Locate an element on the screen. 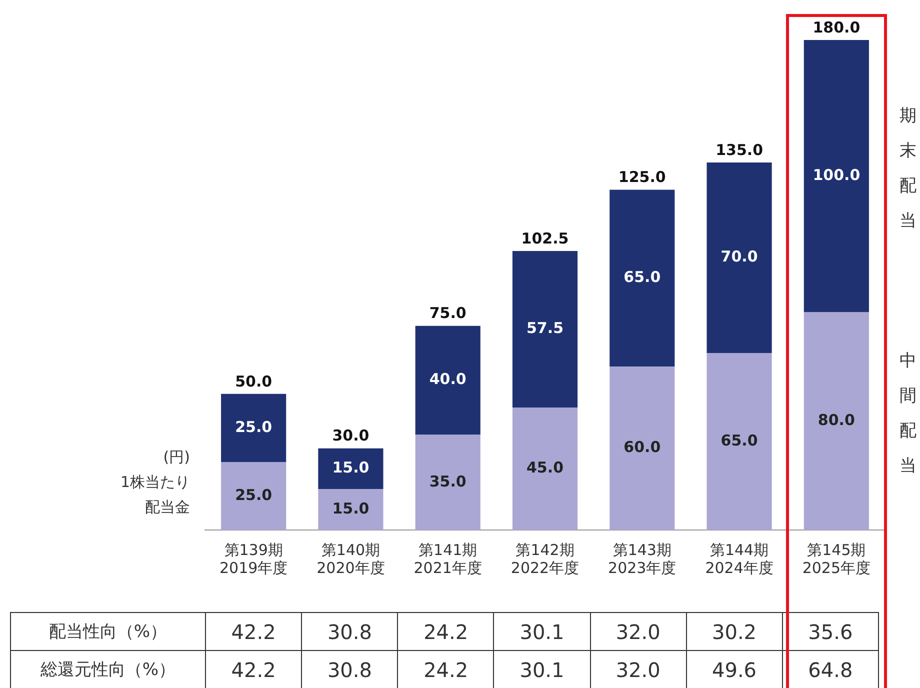 This screenshot has width=920, height=688. data-label: 35.0 is located at coordinates (447, 481).